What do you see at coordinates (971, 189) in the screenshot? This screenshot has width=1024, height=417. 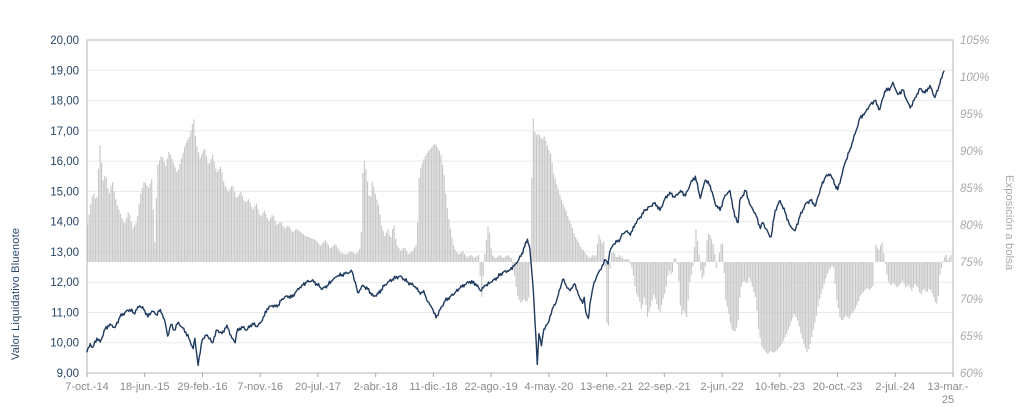 I see `right-axis-tick-label: 85%` at bounding box center [971, 189].